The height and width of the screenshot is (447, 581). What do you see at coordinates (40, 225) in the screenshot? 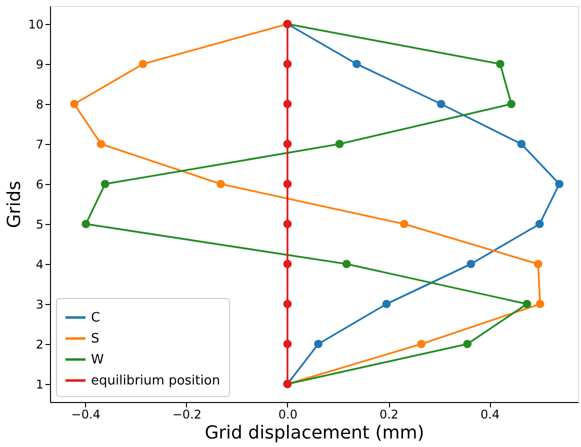
I see `y-tick-label: 5` at bounding box center [40, 225].